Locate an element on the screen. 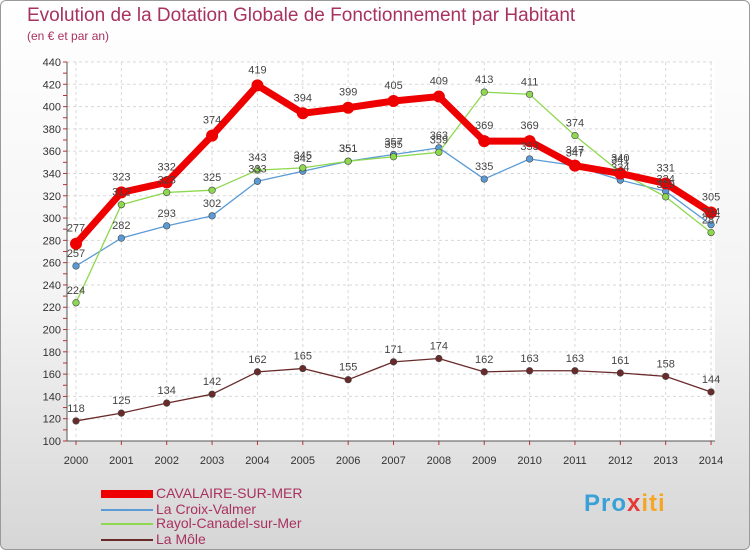 This screenshot has width=750, height=550. data-label: 125 is located at coordinates (121, 401).